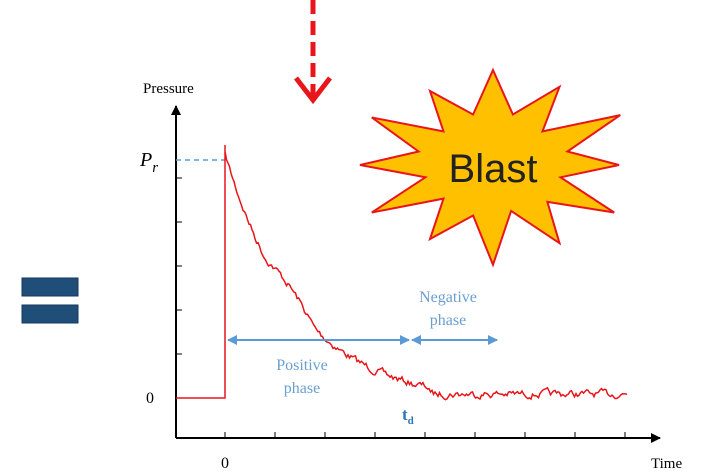 This screenshot has width=703, height=473. I want to click on duration-symbol: t, so click(405, 414).